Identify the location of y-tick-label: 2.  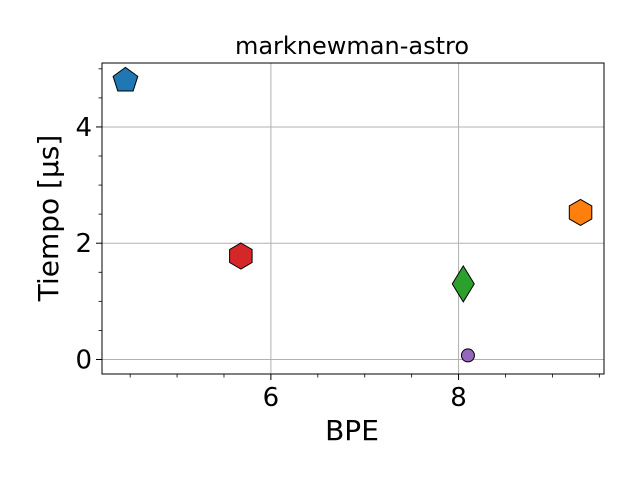
(83, 244).